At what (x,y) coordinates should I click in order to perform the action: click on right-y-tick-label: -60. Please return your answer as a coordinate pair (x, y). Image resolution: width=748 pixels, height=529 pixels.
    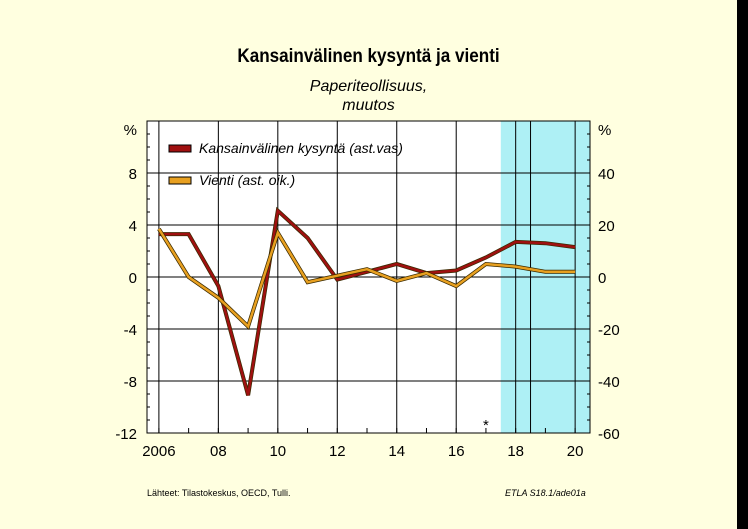
    Looking at the image, I should click on (609, 434).